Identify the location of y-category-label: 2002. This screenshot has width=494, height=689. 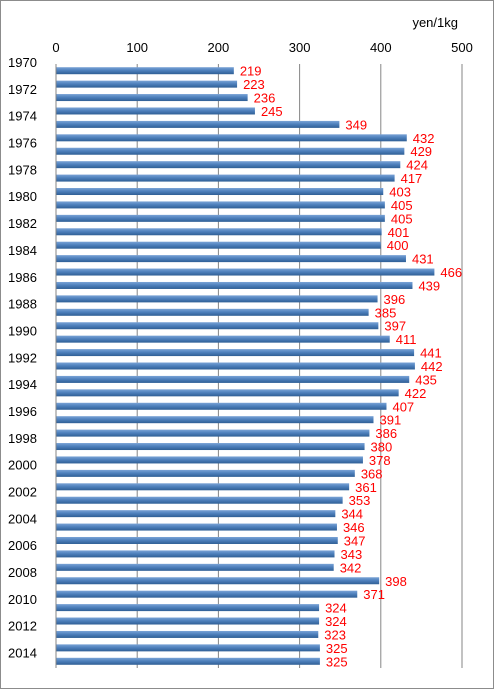
(22, 492).